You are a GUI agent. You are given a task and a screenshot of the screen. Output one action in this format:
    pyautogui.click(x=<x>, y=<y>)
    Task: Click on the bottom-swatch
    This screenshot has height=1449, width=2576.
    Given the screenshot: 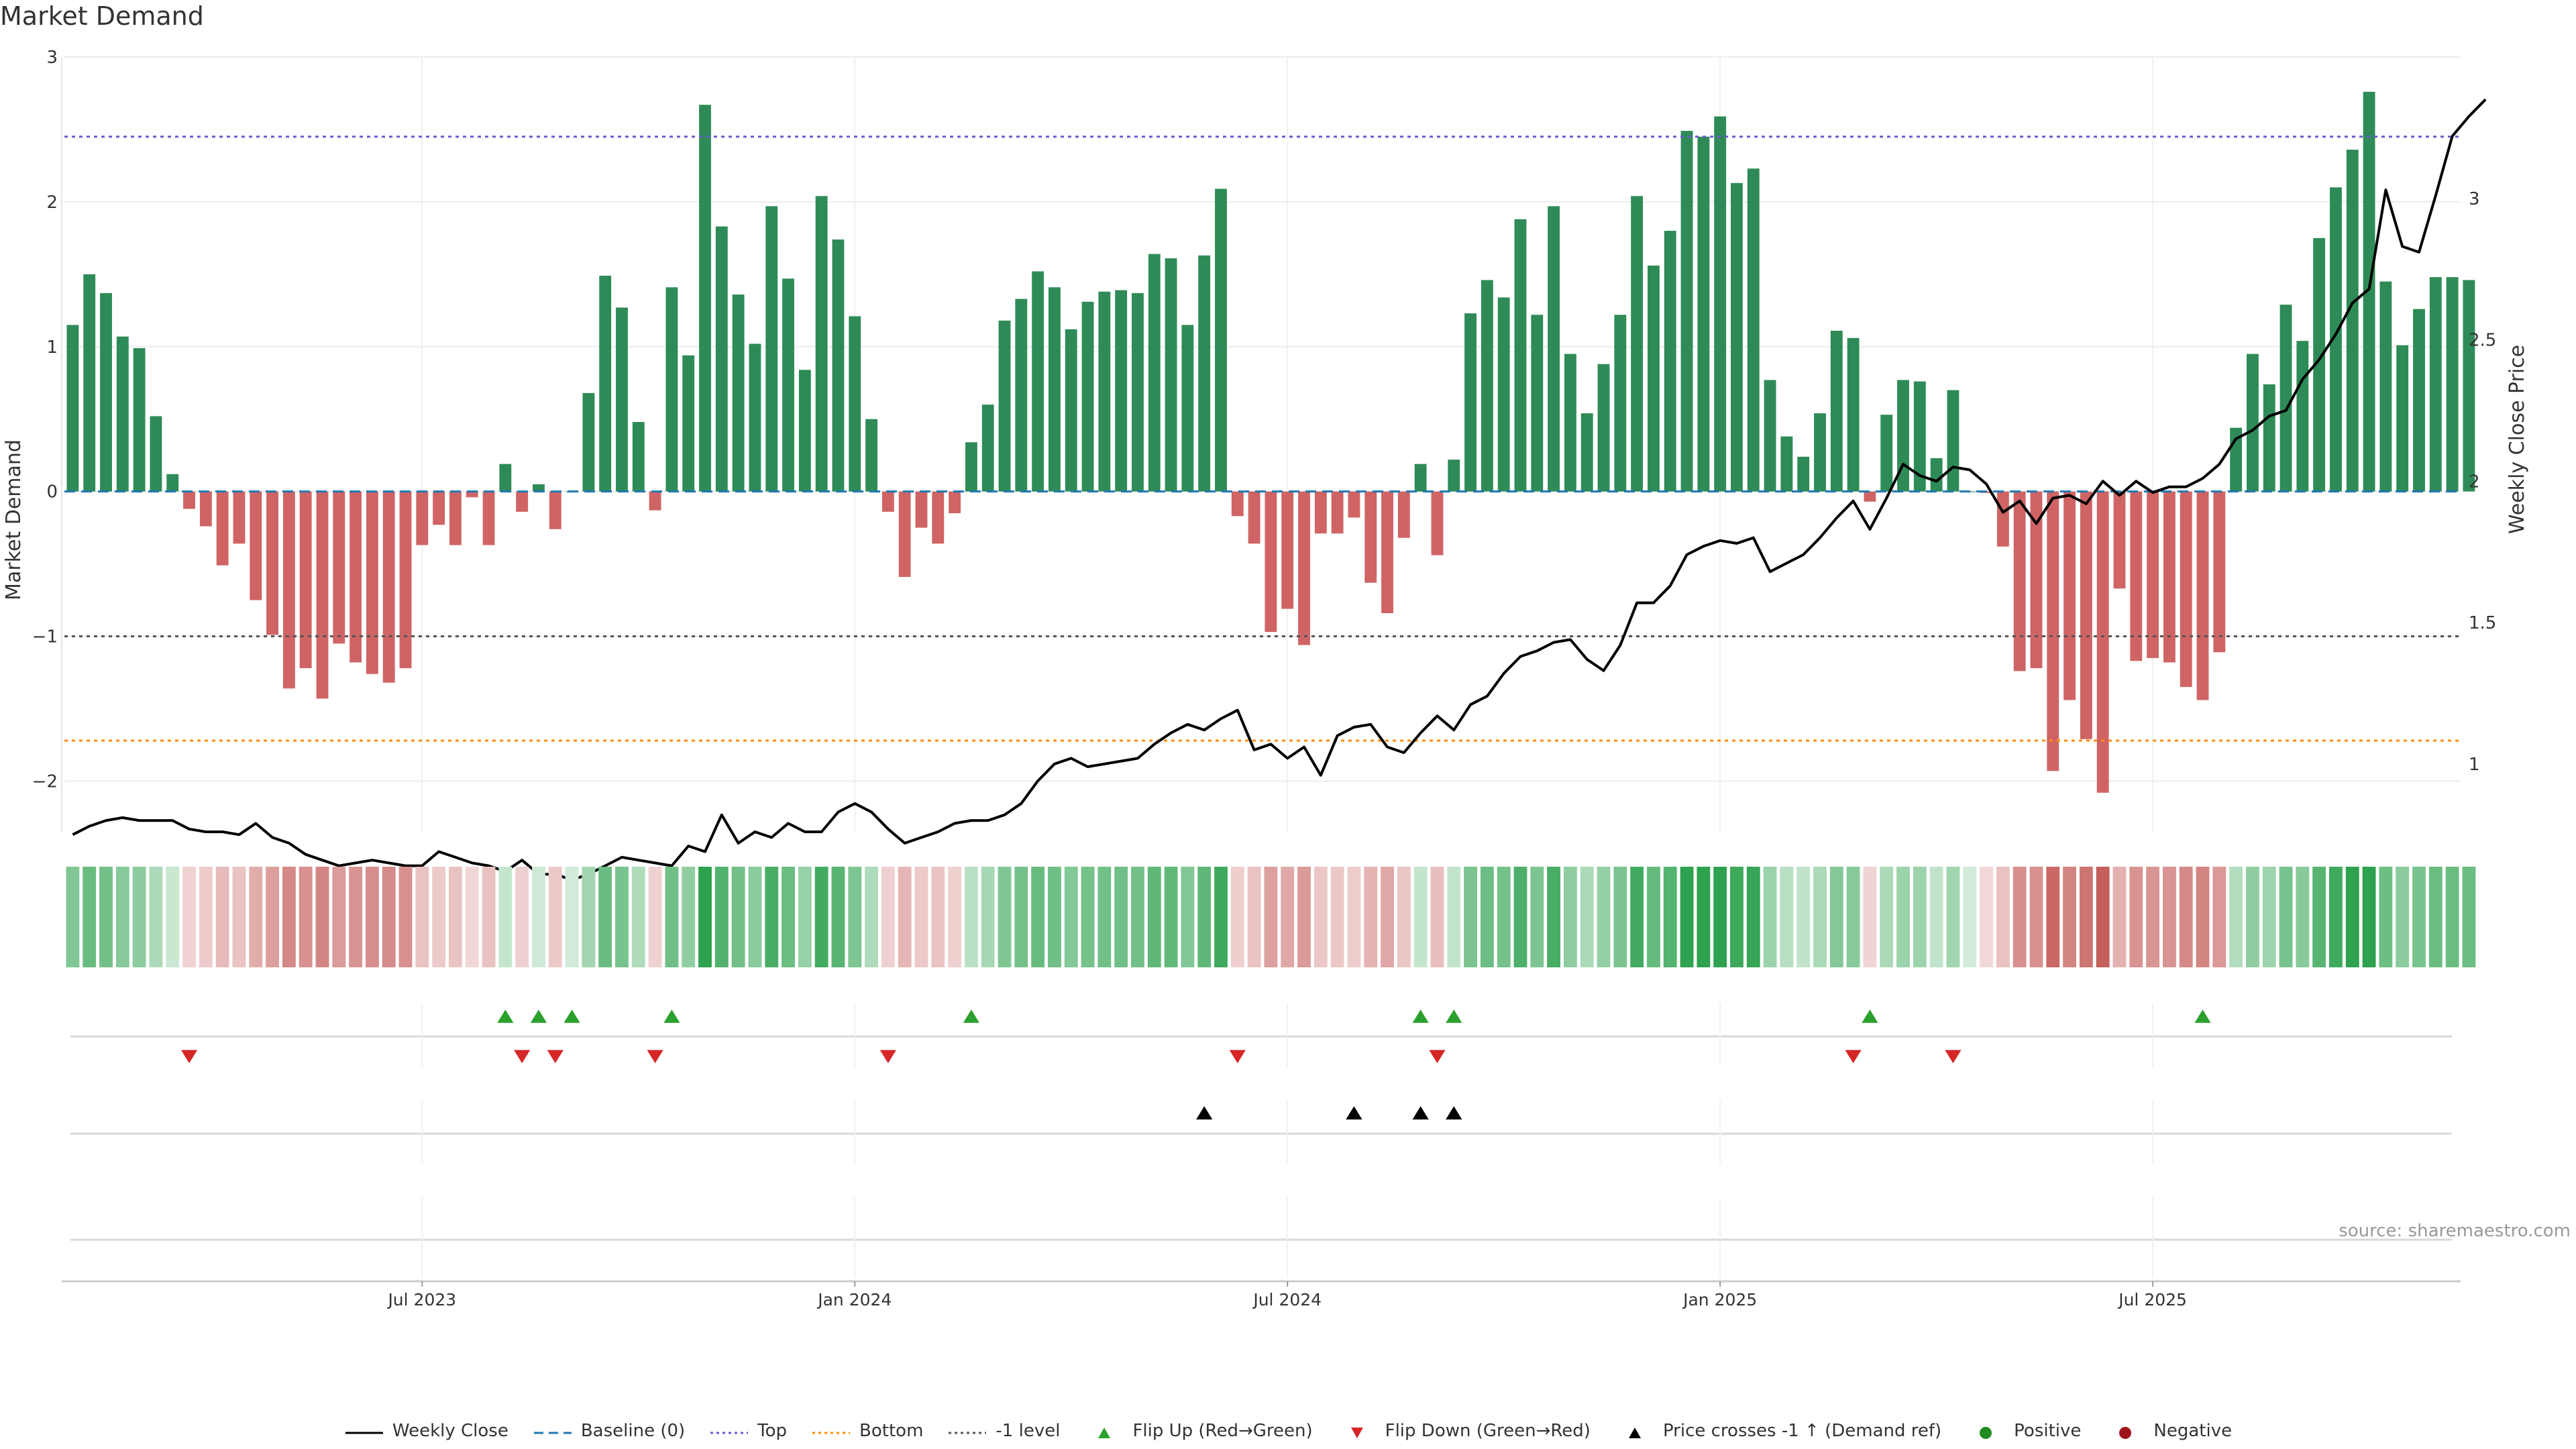 What is the action you would take?
    pyautogui.click(x=831, y=1431)
    